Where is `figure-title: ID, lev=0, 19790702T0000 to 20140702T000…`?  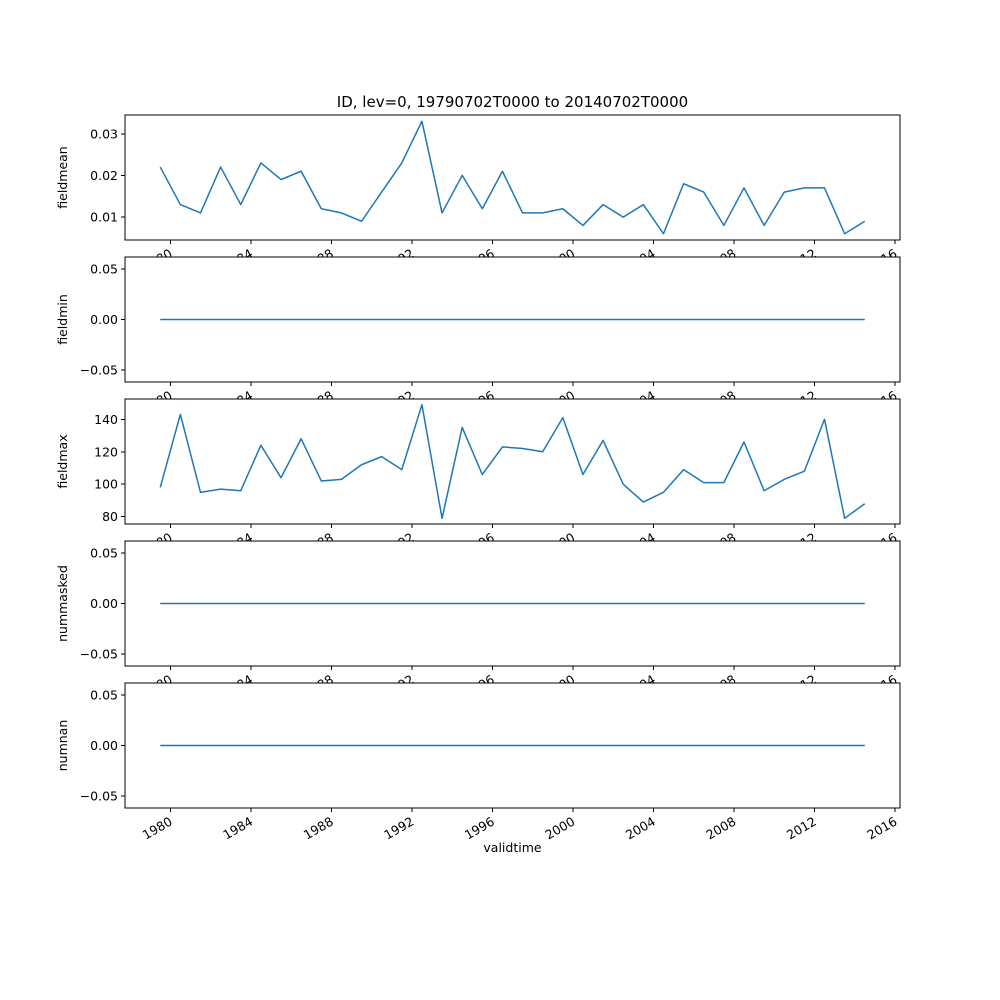
figure-title: ID, lev=0, 19790702T0000 to 20140702T000… is located at coordinates (512, 102).